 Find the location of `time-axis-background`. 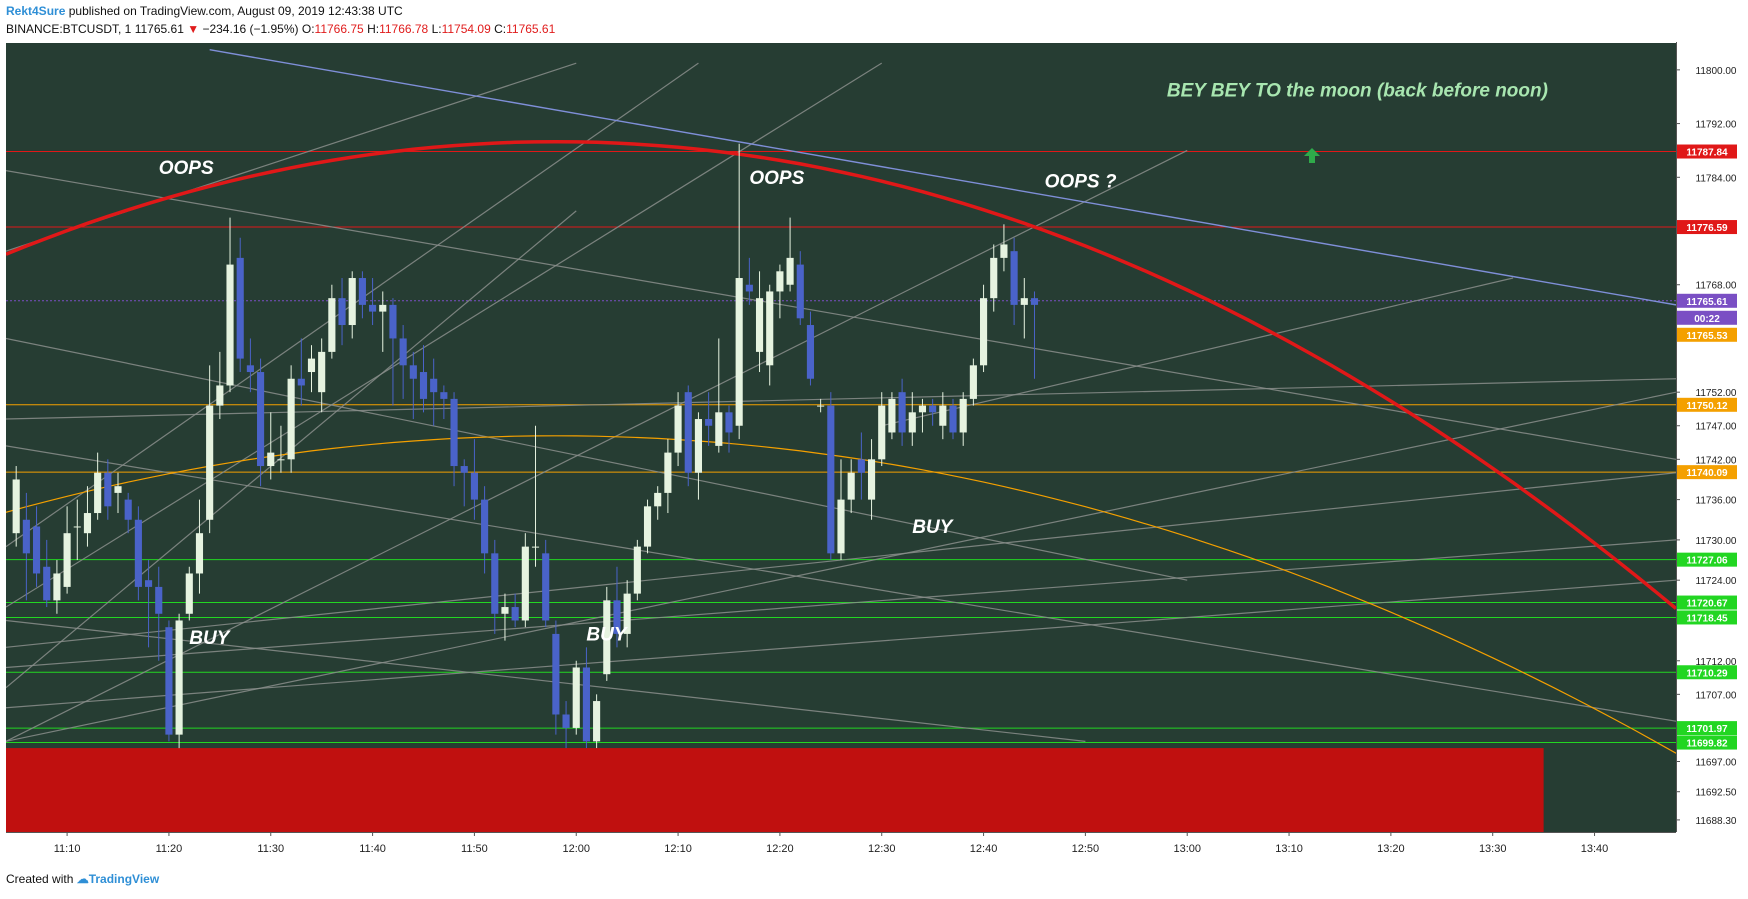

time-axis-background is located at coordinates (841, 848).